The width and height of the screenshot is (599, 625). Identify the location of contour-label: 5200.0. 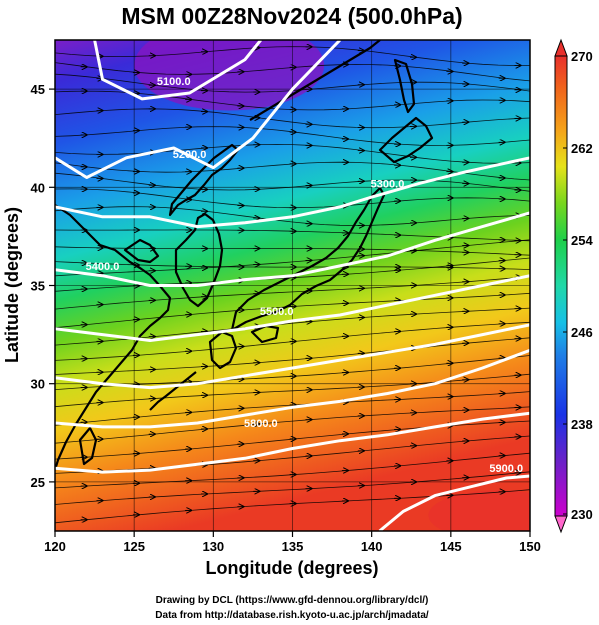
(190, 155).